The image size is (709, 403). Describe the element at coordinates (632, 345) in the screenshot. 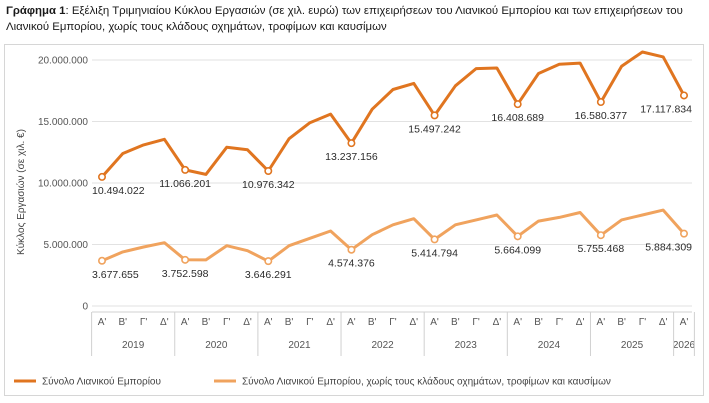

I see `x-year-label: 2025` at that location.